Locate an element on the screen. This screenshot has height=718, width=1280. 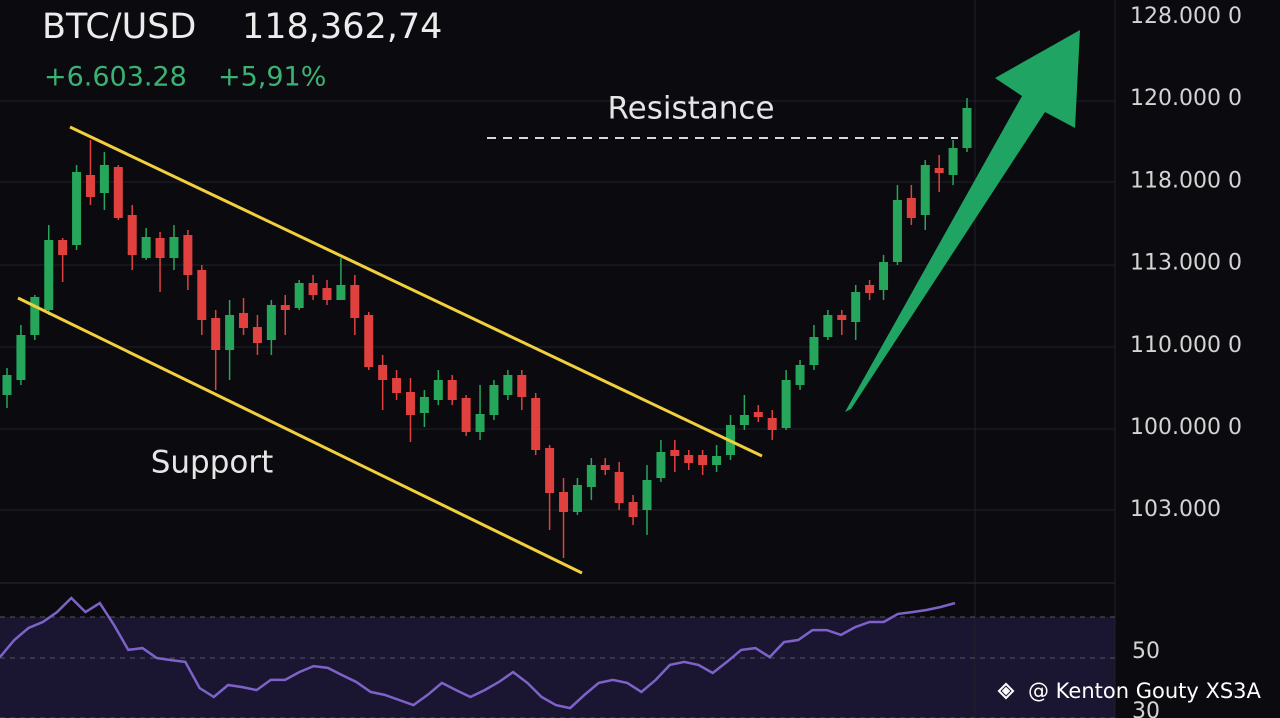
rsi-band is located at coordinates (557, 667).